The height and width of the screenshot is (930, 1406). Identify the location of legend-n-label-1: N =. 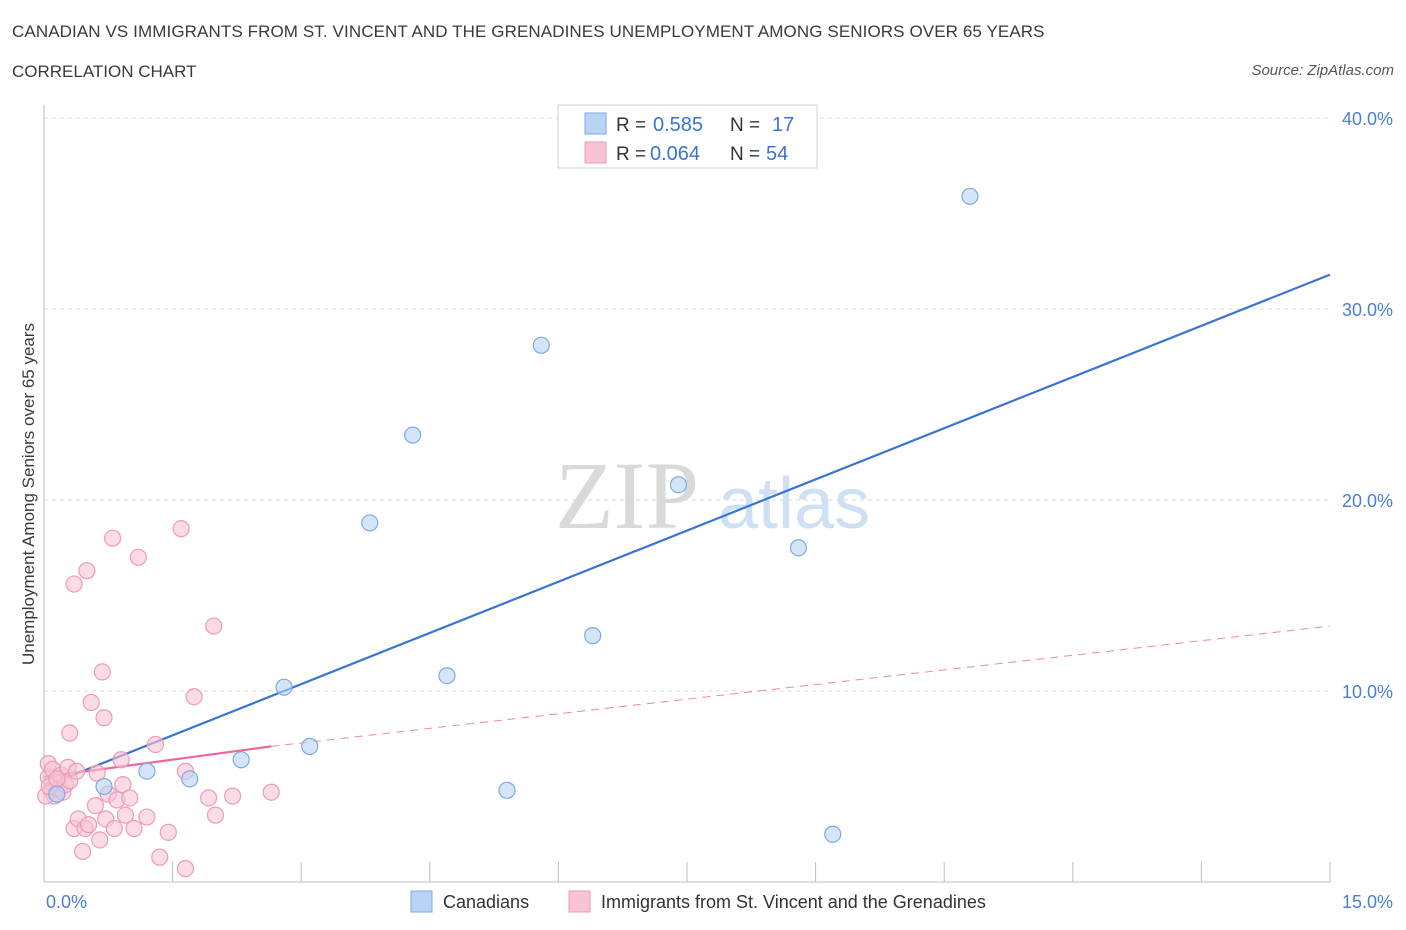
(745, 125).